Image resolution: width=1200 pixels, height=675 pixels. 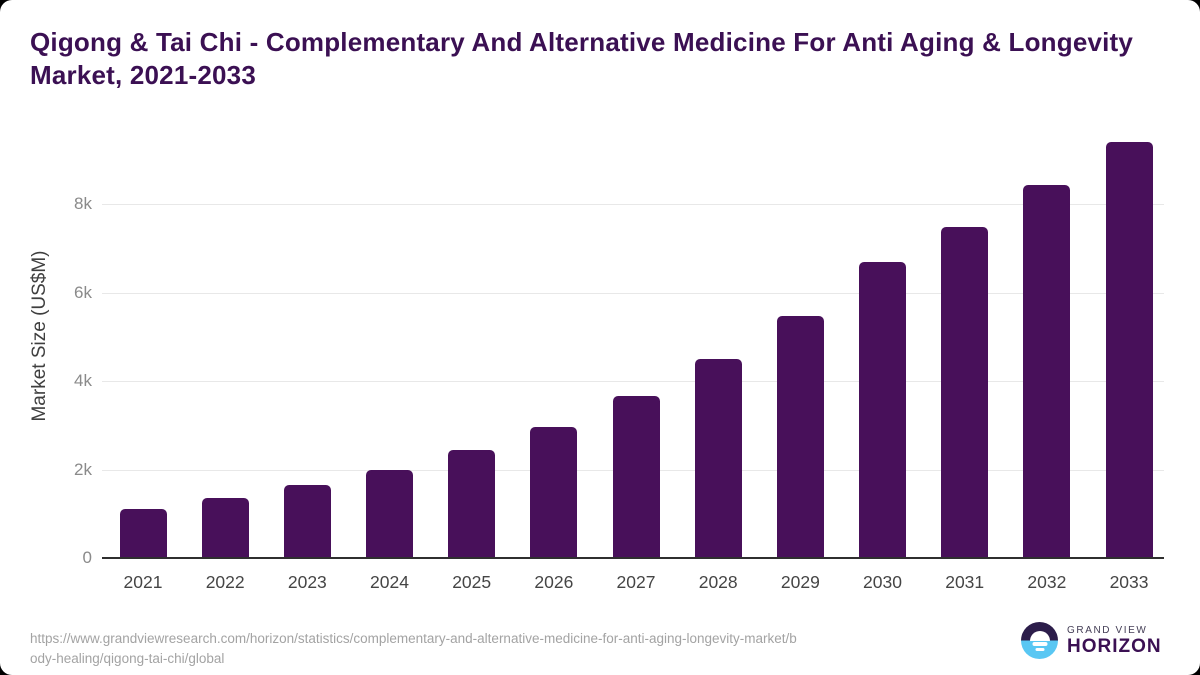 What do you see at coordinates (39, 336) in the screenshot?
I see `y-axis-title: Market Size (US$M)` at bounding box center [39, 336].